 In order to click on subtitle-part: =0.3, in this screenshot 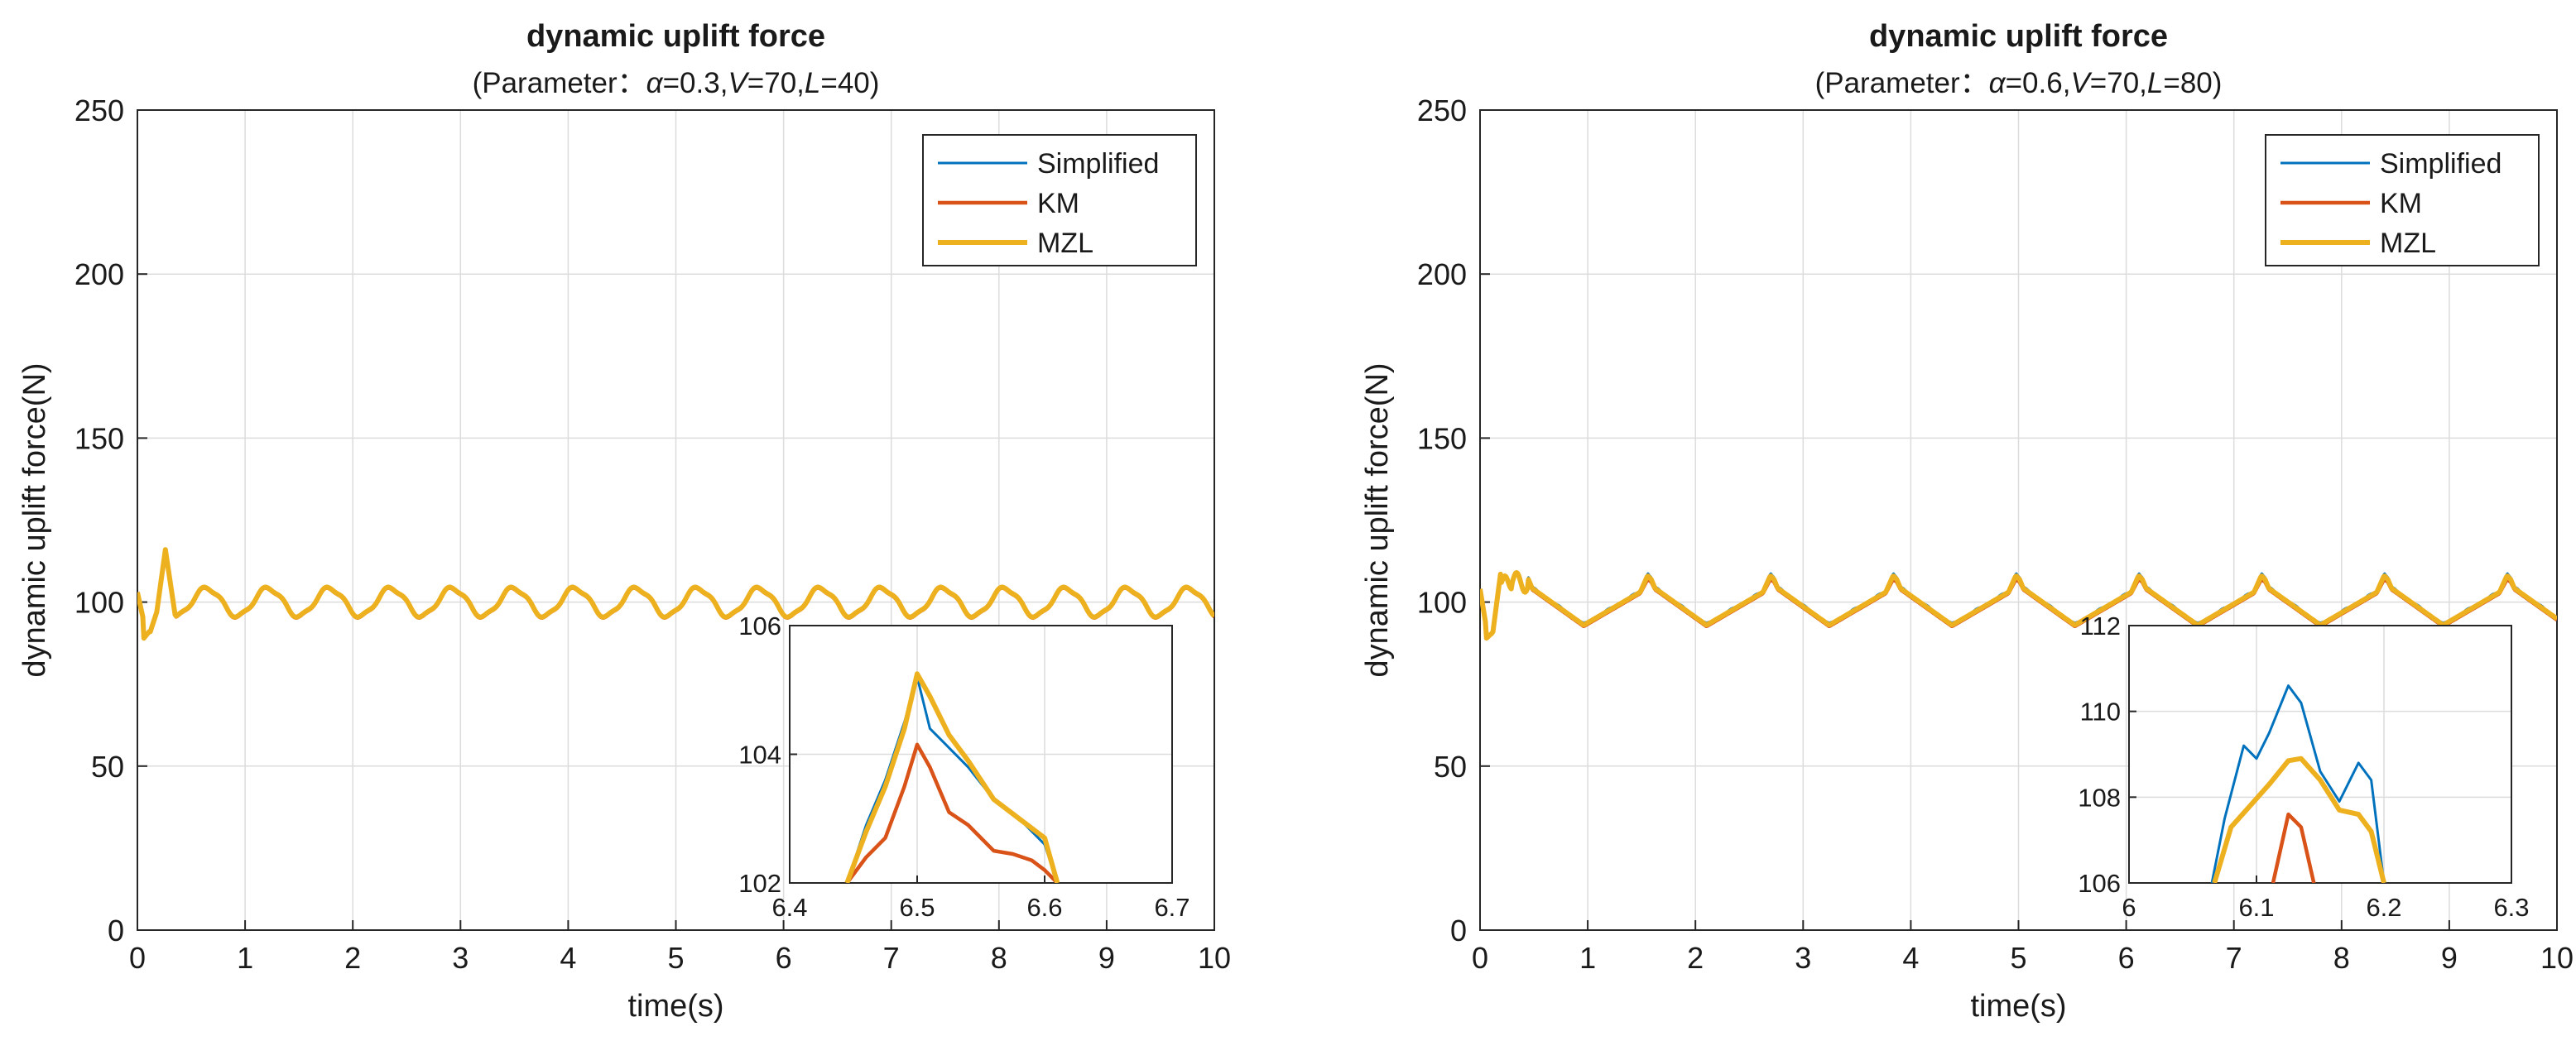, I will do `click(695, 83)`.